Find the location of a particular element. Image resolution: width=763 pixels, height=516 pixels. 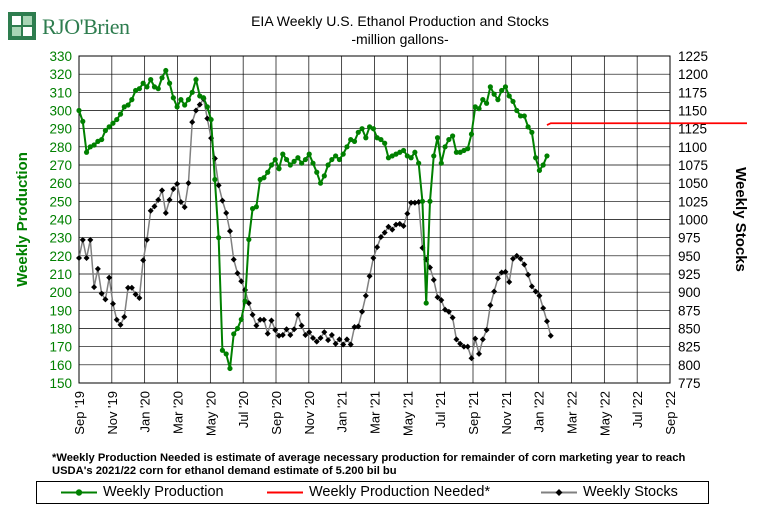

x-tick-label-1: Nov '19 is located at coordinates (112, 413).